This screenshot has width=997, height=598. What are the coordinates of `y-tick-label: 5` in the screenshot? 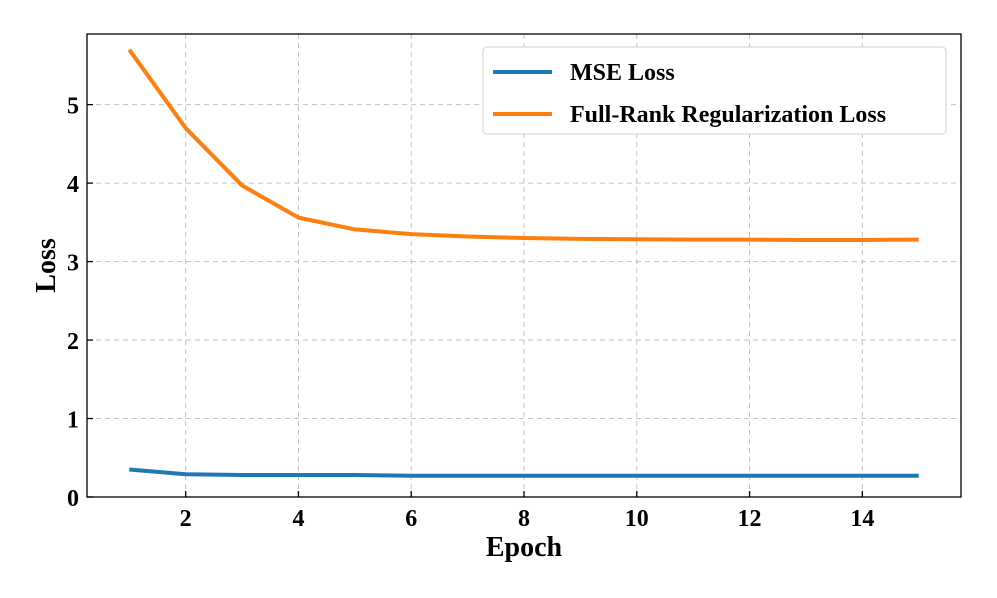 It's located at (73, 107).